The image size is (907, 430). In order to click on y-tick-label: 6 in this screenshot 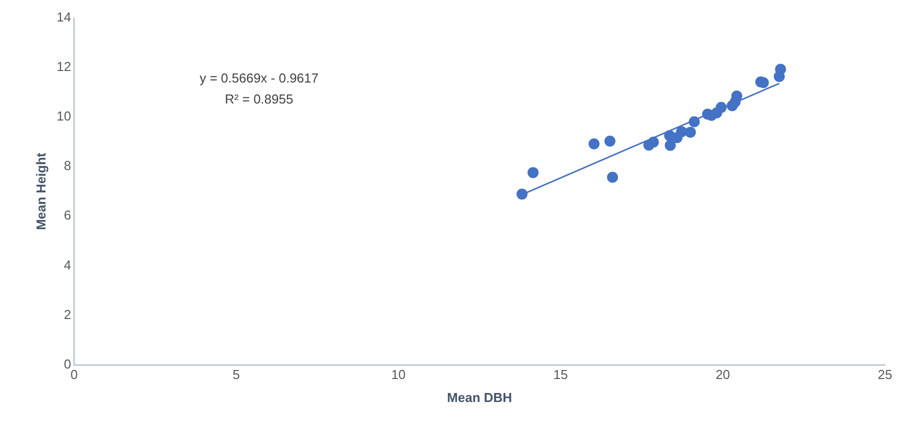, I will do `click(68, 215)`.